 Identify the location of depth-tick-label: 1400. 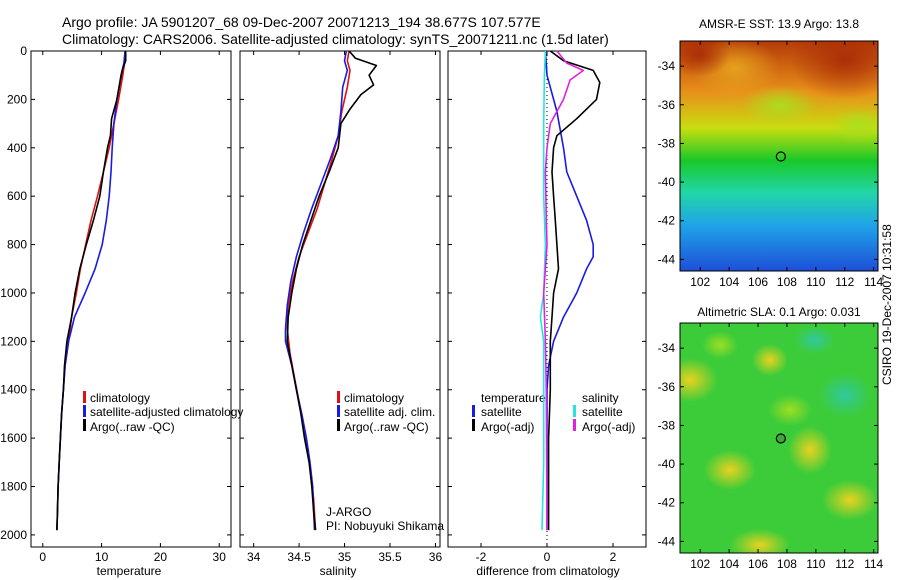
(13, 390).